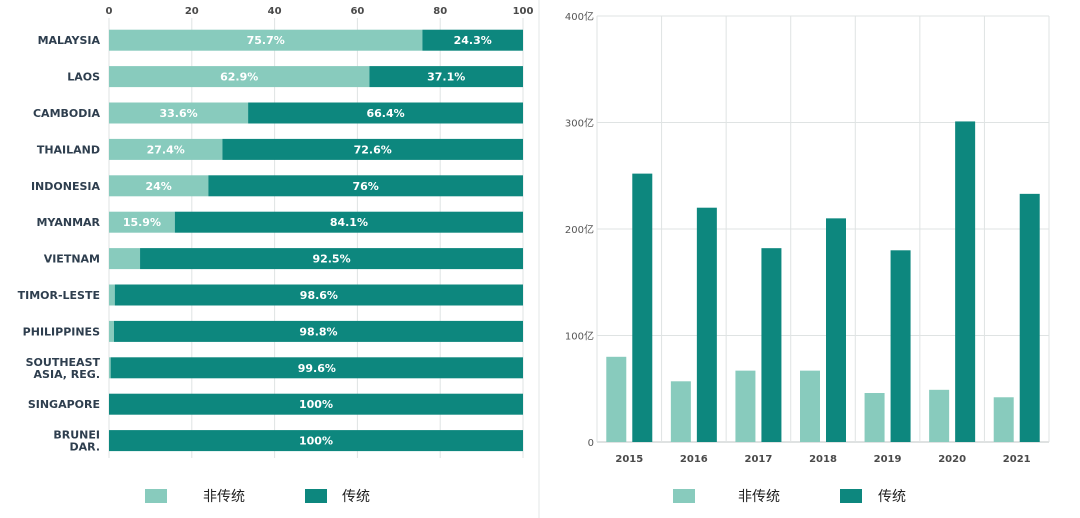 This screenshot has width=1080, height=518. I want to click on bar-value-label: 92.5%, so click(331, 259).